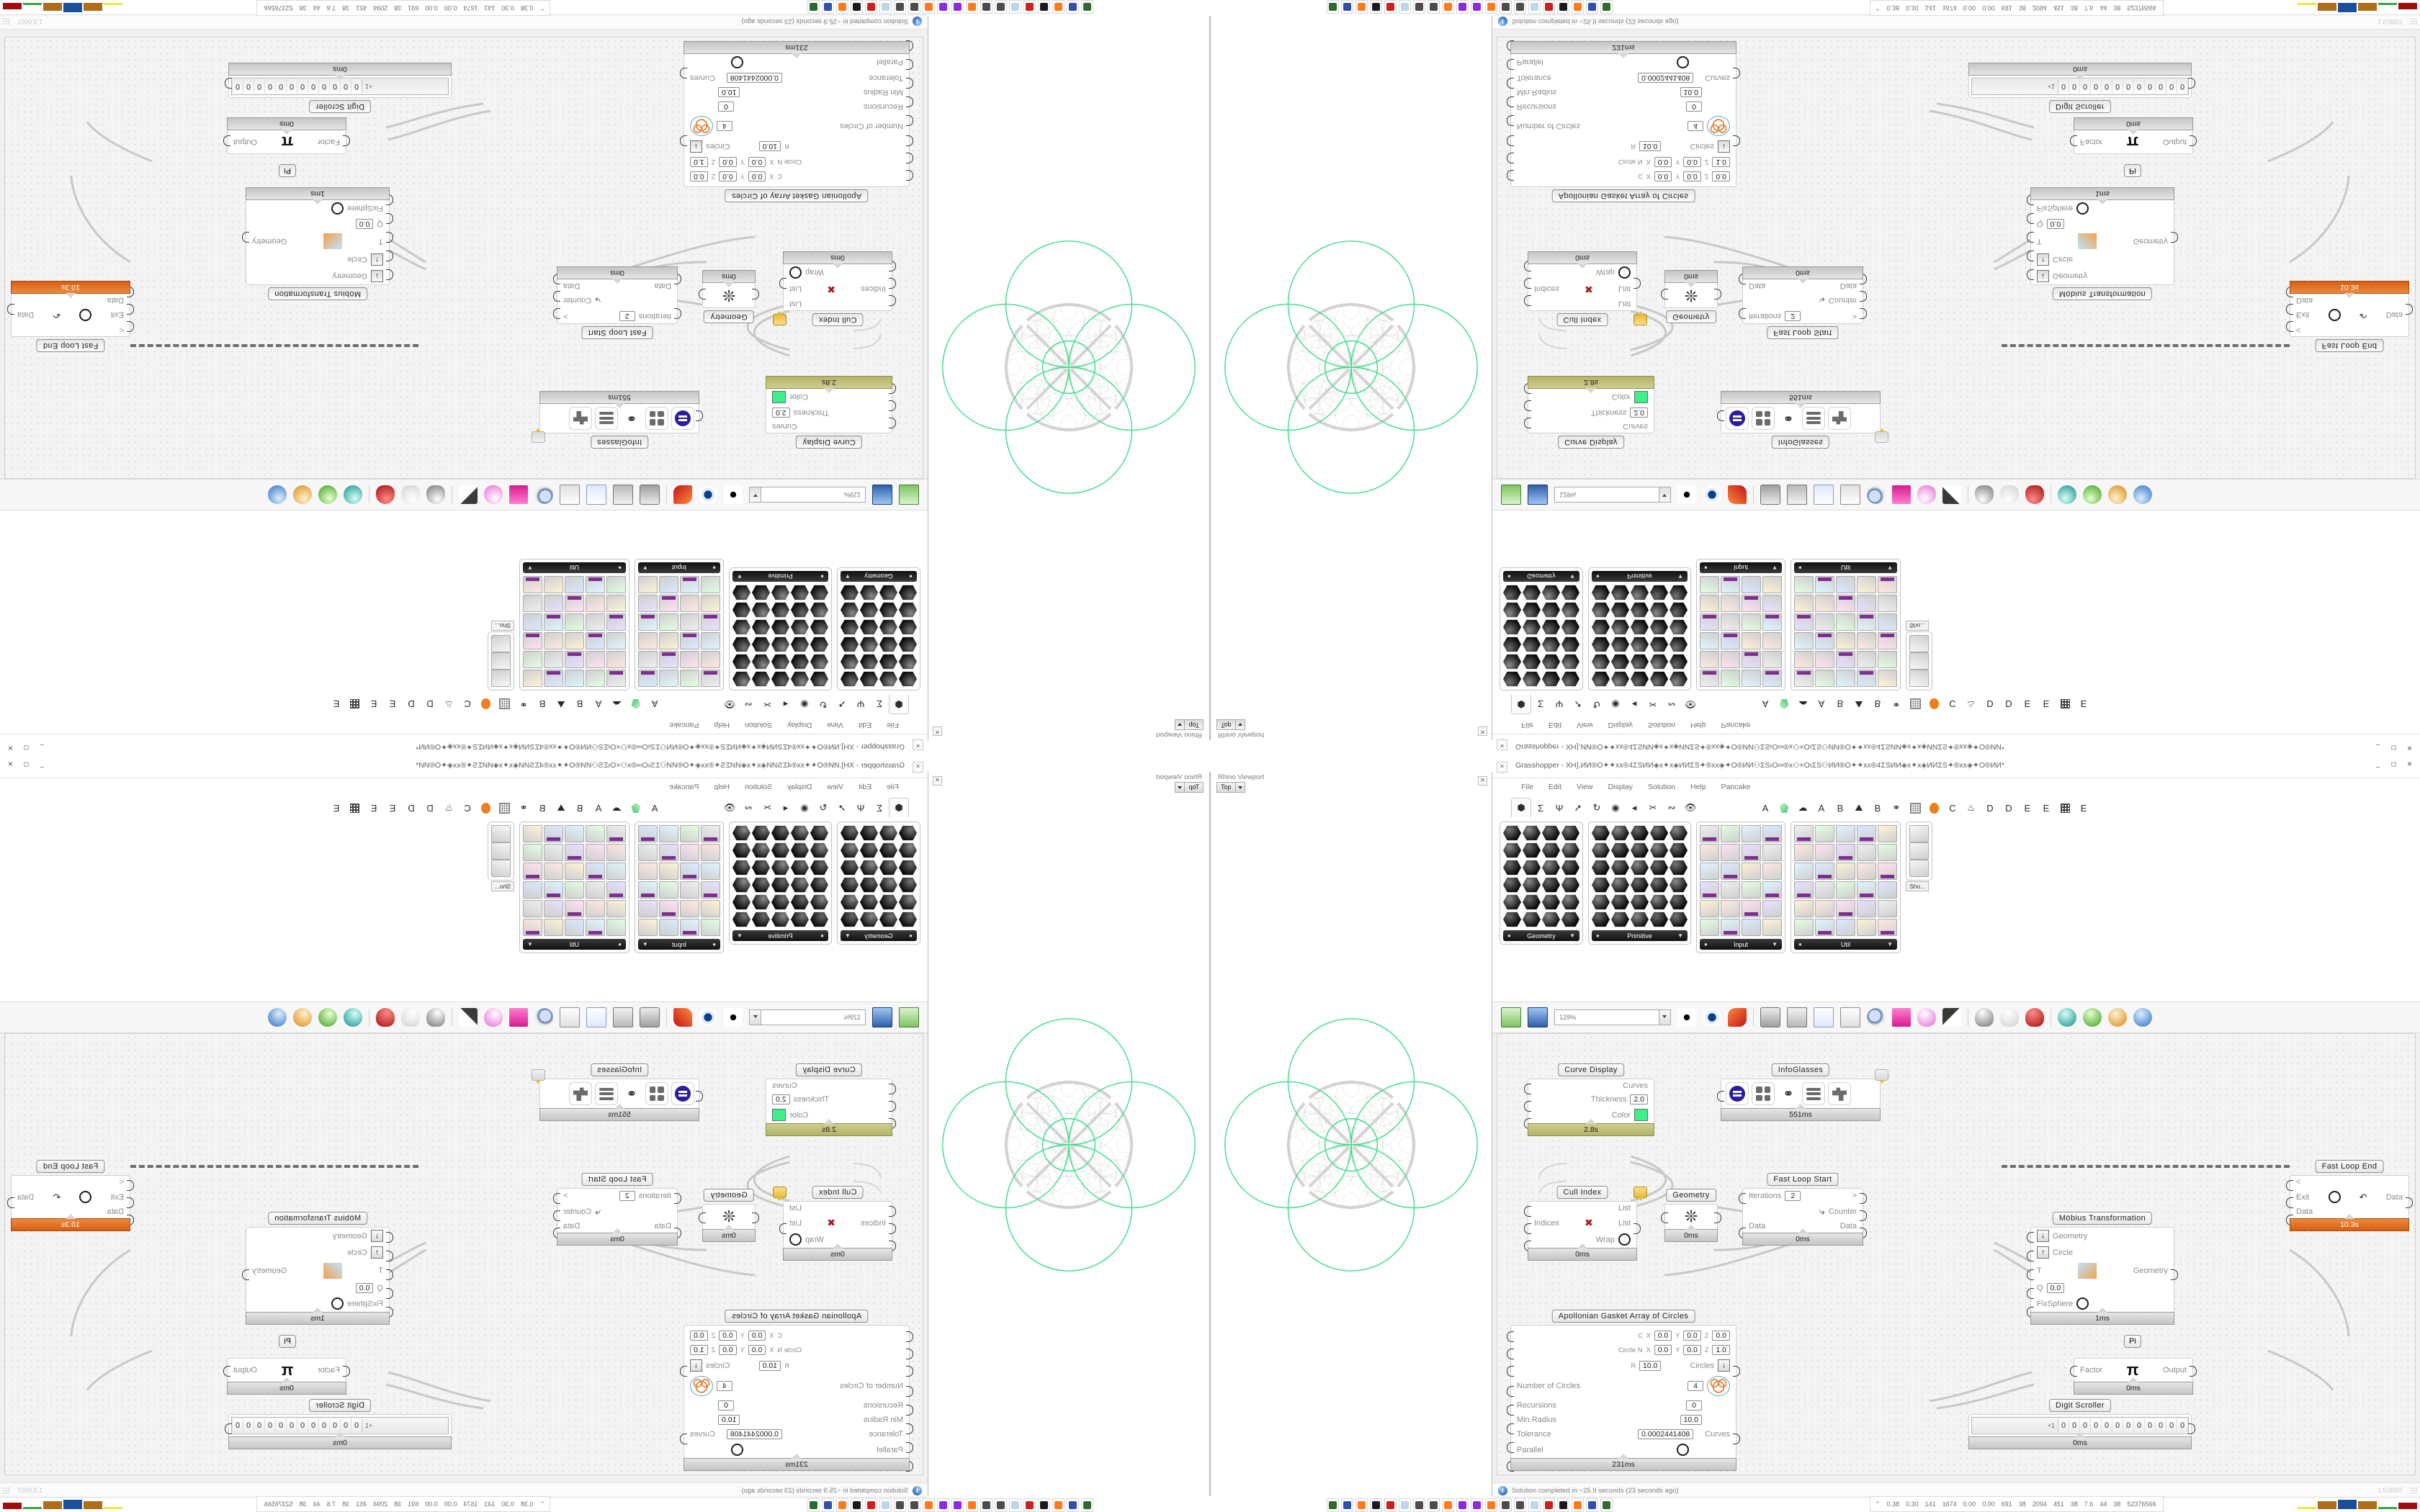 The width and height of the screenshot is (2420, 1512). What do you see at coordinates (2133, 1370) in the screenshot?
I see `param-pi-row: Factor π Output` at bounding box center [2133, 1370].